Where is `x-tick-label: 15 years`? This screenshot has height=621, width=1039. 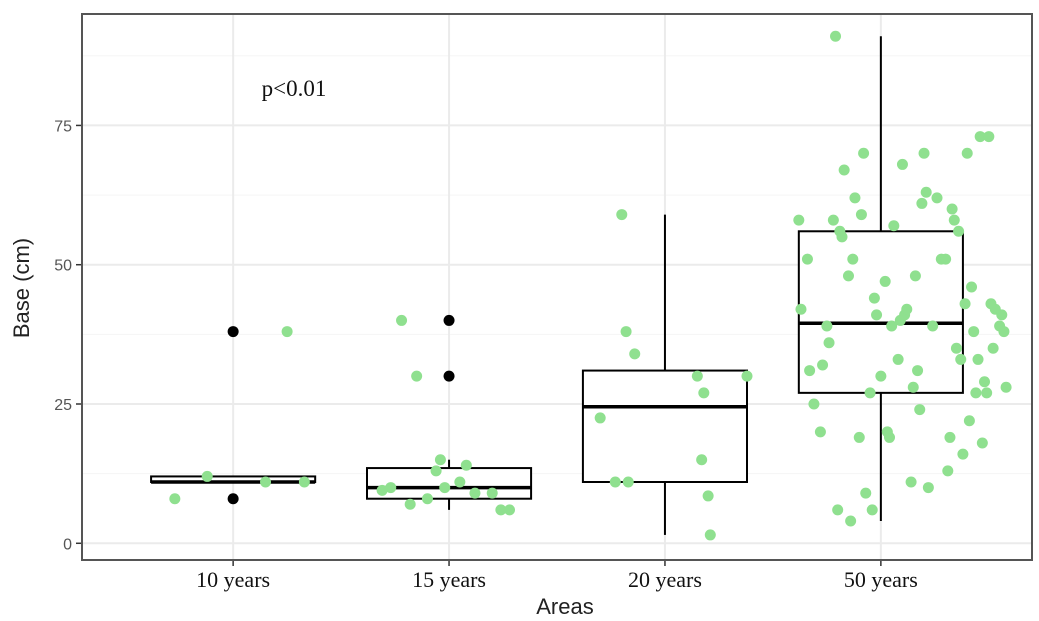
x-tick-label: 15 years is located at coordinates (449, 579).